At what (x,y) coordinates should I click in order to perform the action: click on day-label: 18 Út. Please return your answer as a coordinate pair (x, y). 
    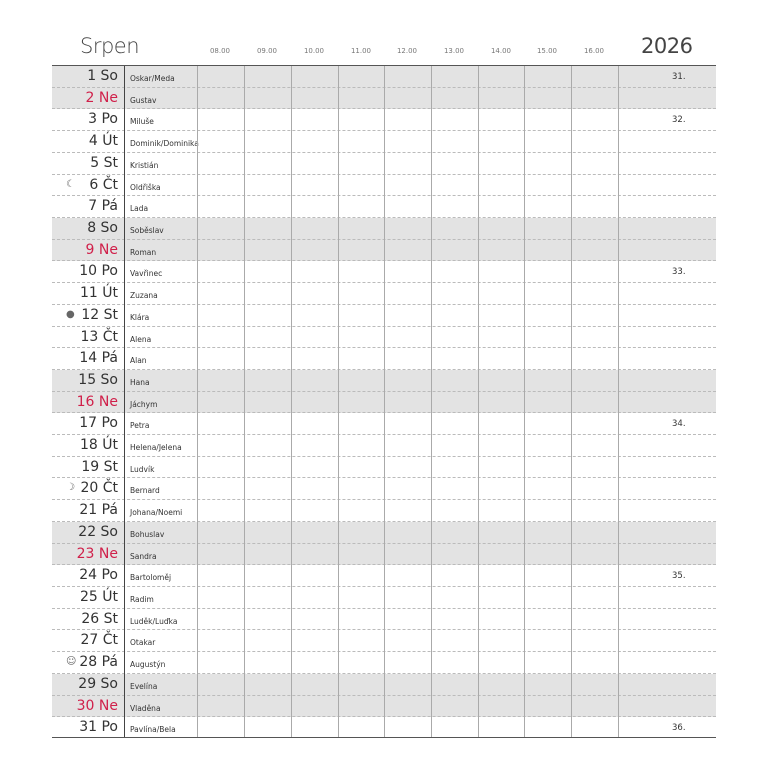
    Looking at the image, I should click on (98, 445).